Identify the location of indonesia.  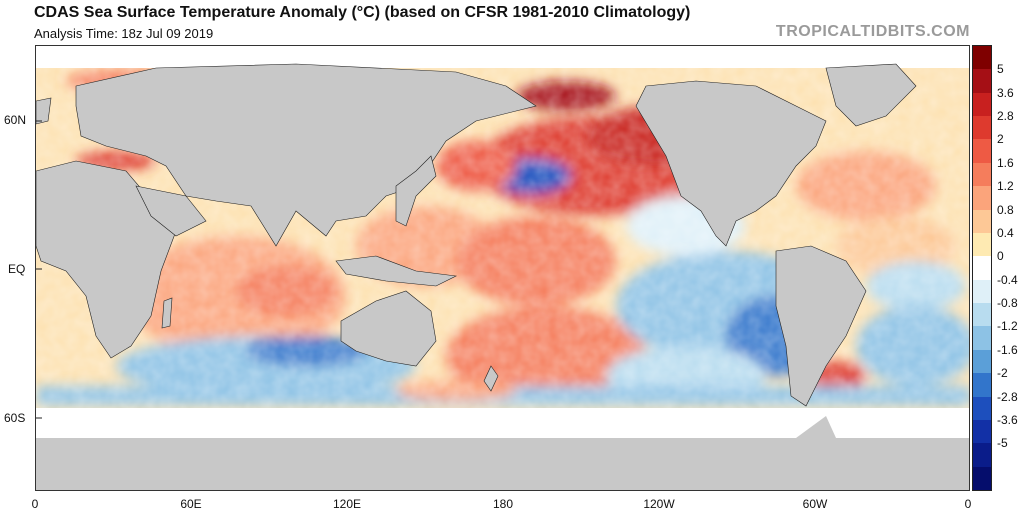
(396, 271).